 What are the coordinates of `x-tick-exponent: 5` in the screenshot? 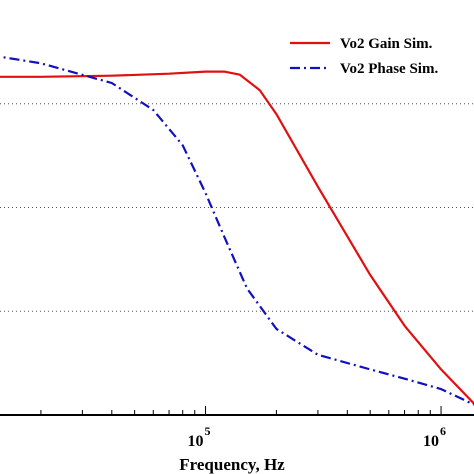 It's located at (208, 431).